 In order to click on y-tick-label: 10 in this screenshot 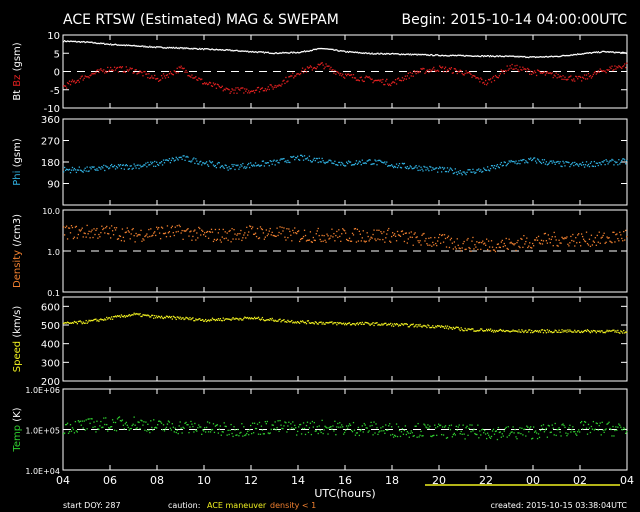, I will do `click(53, 36)`.